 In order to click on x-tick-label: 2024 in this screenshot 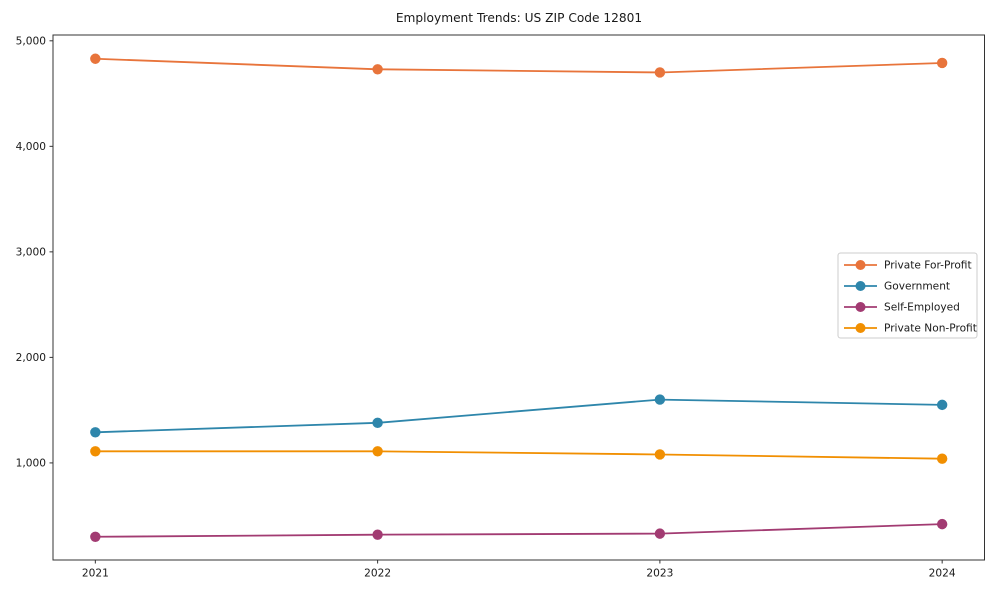, I will do `click(942, 574)`.